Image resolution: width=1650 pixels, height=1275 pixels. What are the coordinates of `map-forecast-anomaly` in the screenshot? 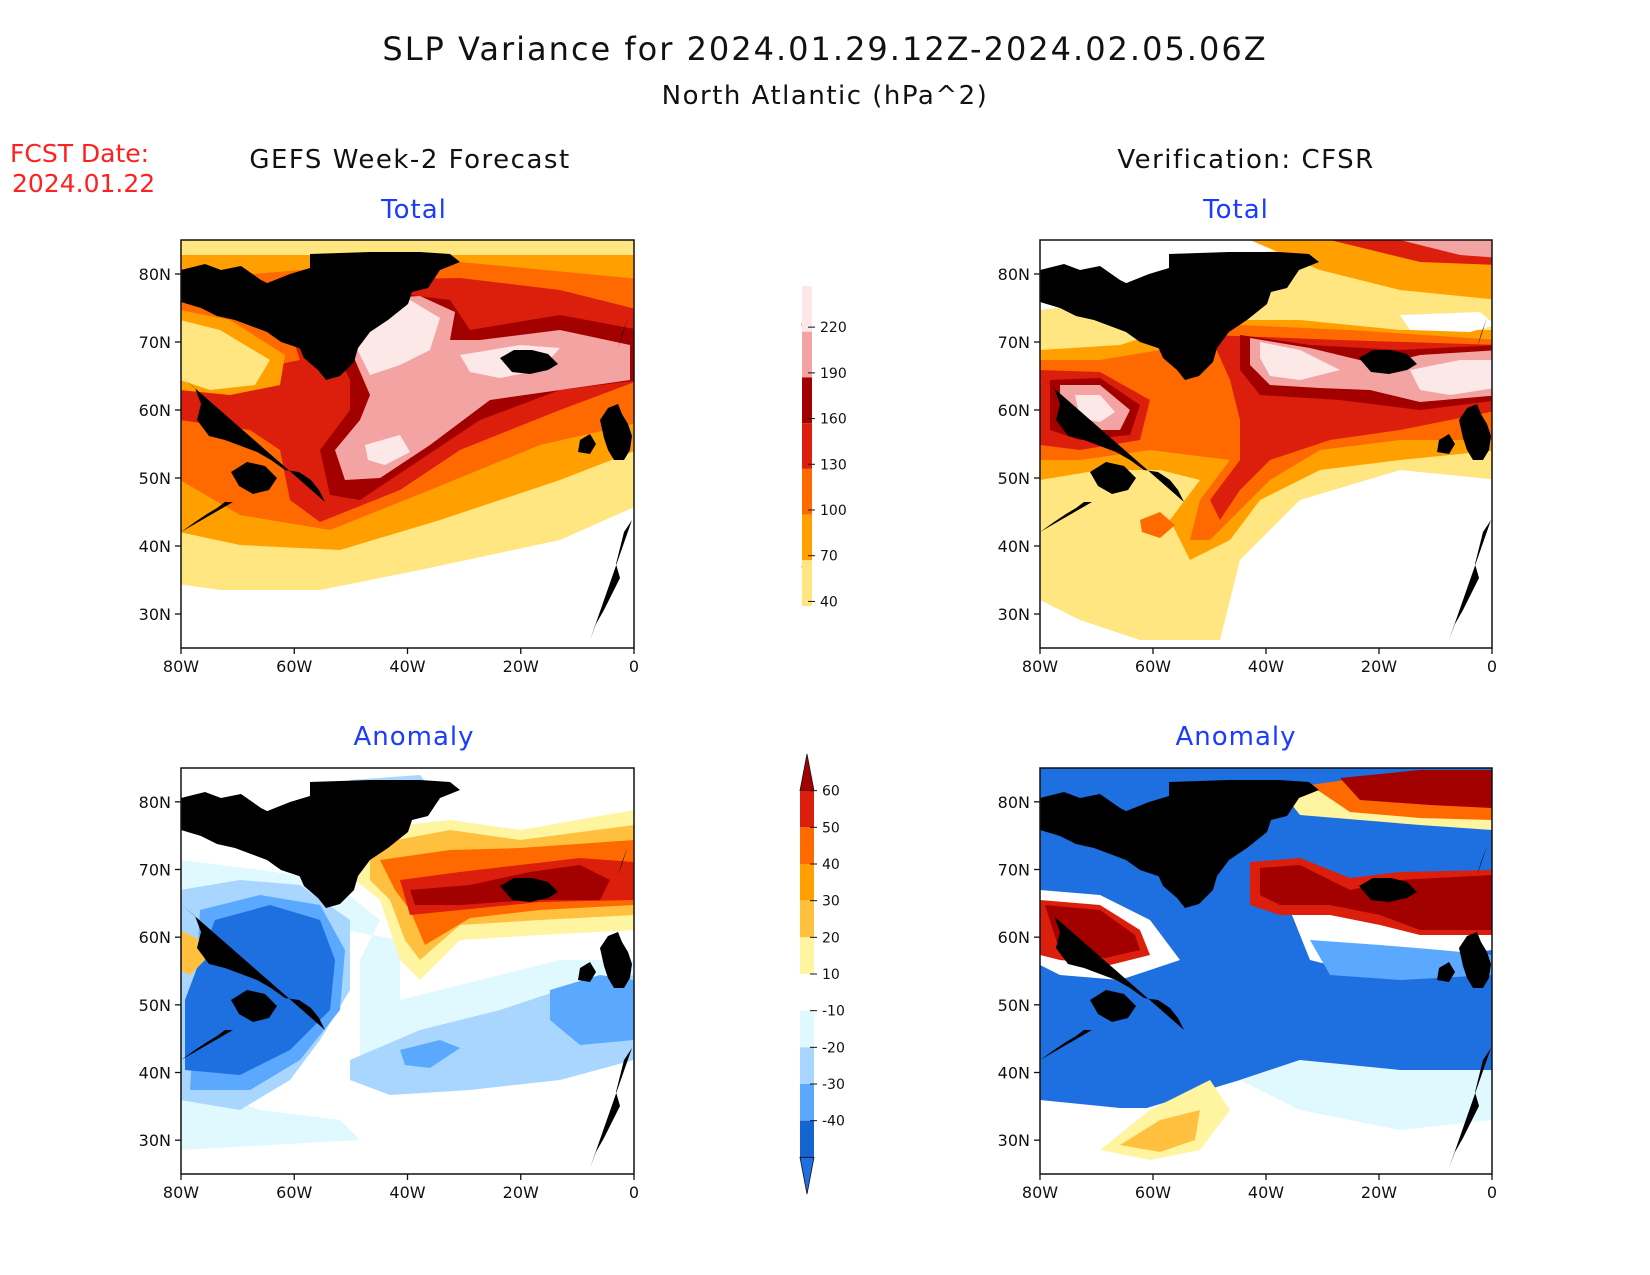 It's located at (407, 971).